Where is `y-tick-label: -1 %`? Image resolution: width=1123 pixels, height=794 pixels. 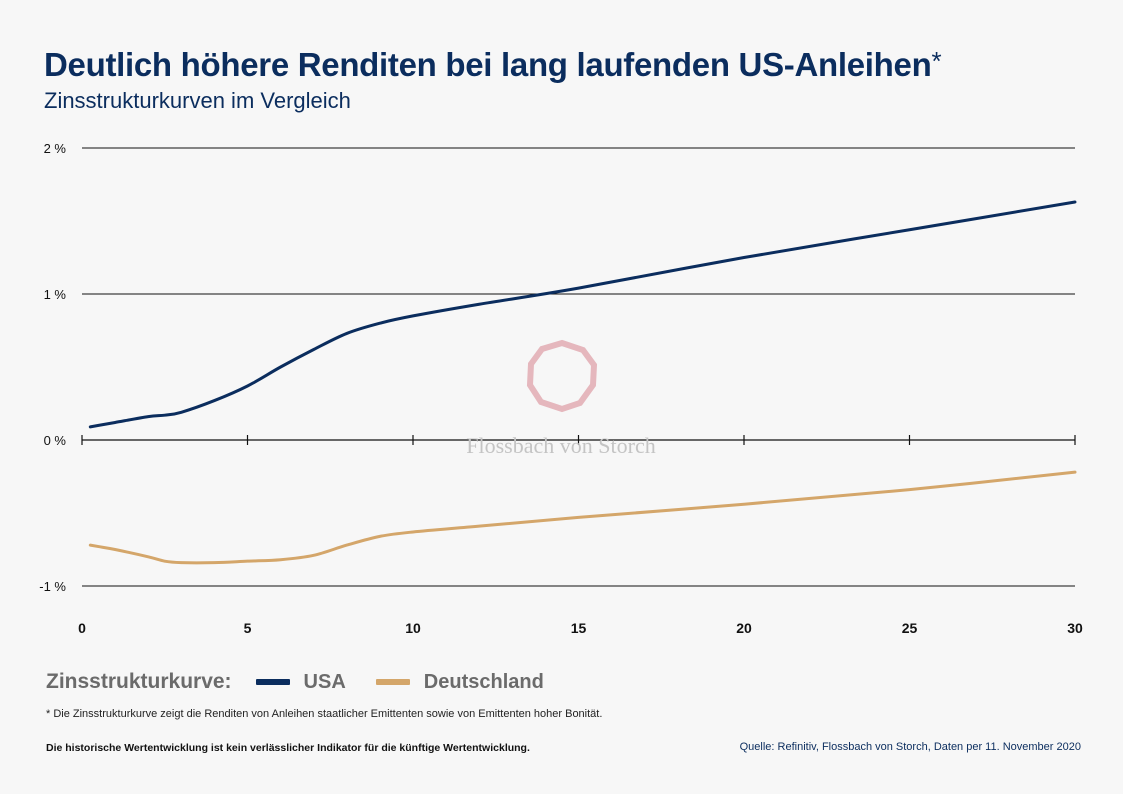 y-tick-label: -1 % is located at coordinates (52, 586).